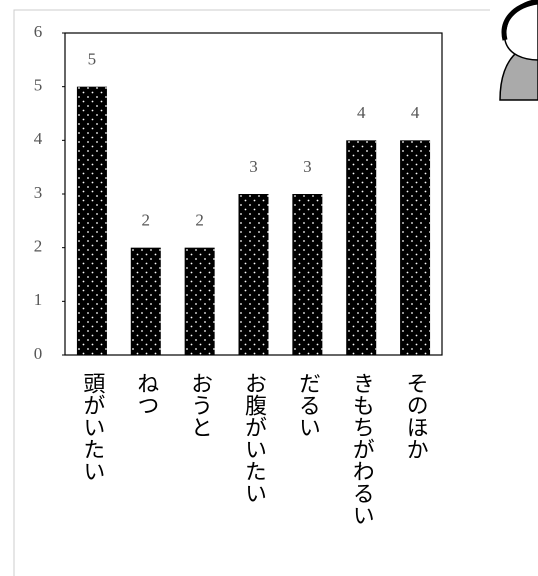  What do you see at coordinates (38, 138) in the screenshot?
I see `y-tick-label: 4` at bounding box center [38, 138].